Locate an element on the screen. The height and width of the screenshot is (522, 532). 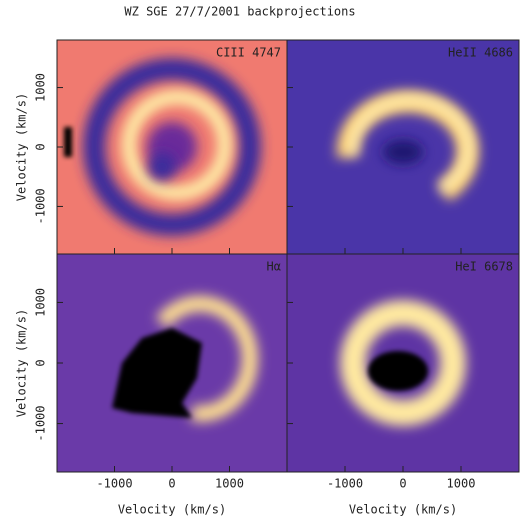
panel-label: Hα is located at coordinates (274, 267).